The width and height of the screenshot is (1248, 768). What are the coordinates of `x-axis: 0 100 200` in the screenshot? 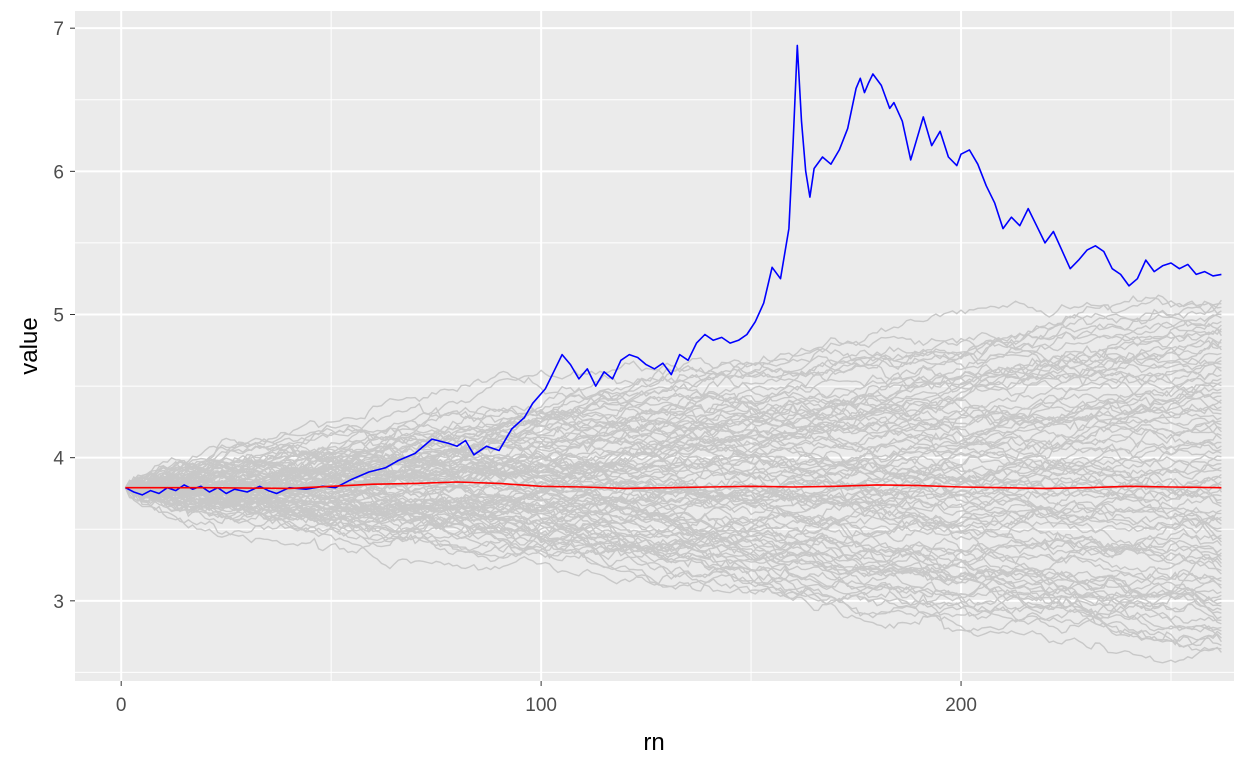 It's located at (546, 698).